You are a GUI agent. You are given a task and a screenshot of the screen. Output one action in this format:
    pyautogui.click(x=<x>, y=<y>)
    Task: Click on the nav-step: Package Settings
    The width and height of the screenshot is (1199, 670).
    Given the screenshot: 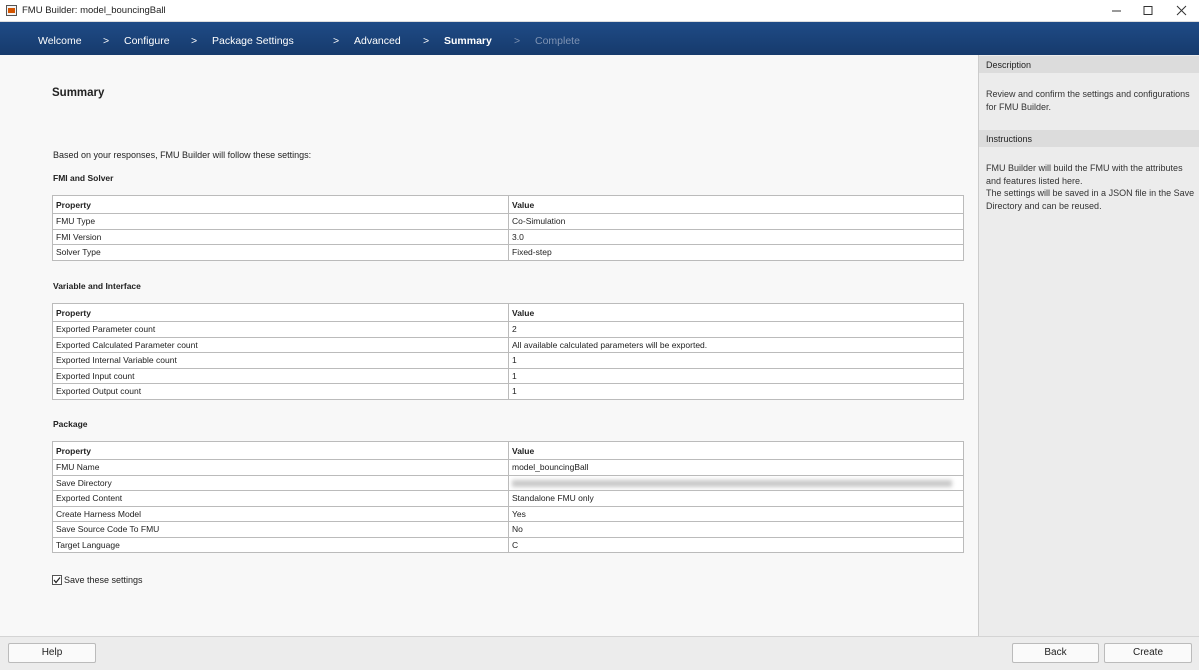 What is the action you would take?
    pyautogui.click(x=253, y=41)
    